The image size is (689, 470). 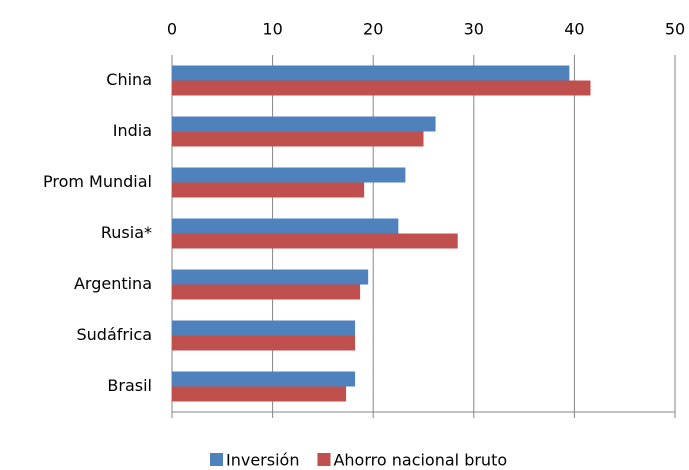 What do you see at coordinates (129, 79) in the screenshot?
I see `y-tick-label: China` at bounding box center [129, 79].